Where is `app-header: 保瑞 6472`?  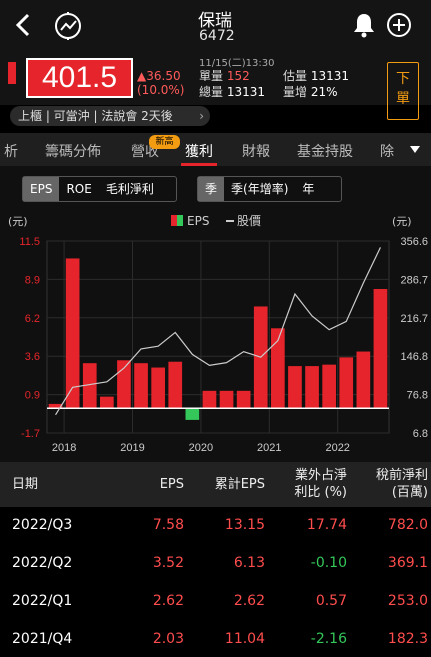
app-header: 保瑞 6472 is located at coordinates (215, 25).